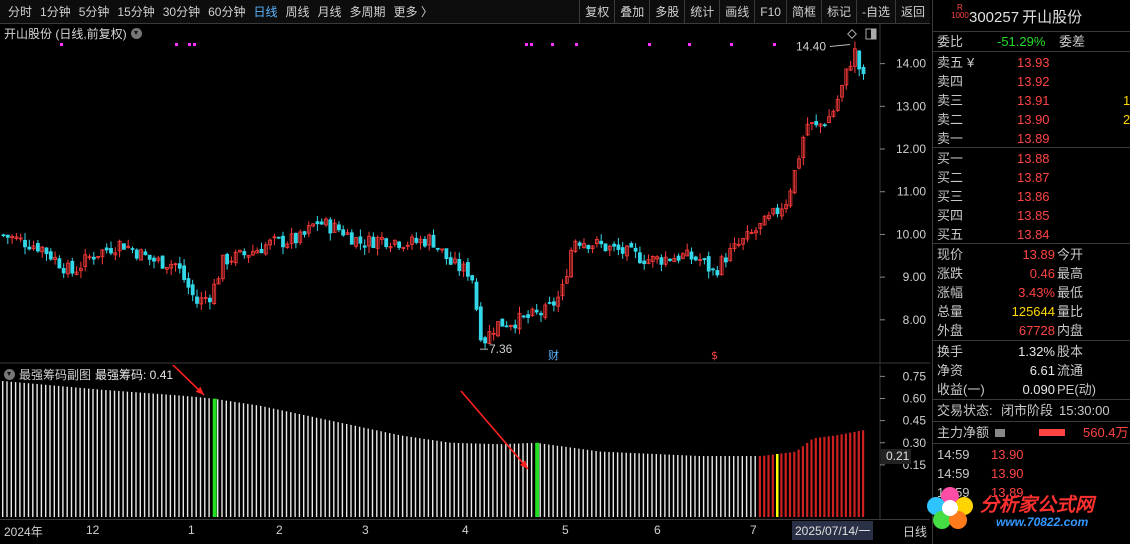 This screenshot has width=1130, height=544. I want to click on axis-period: 日线, so click(914, 532).